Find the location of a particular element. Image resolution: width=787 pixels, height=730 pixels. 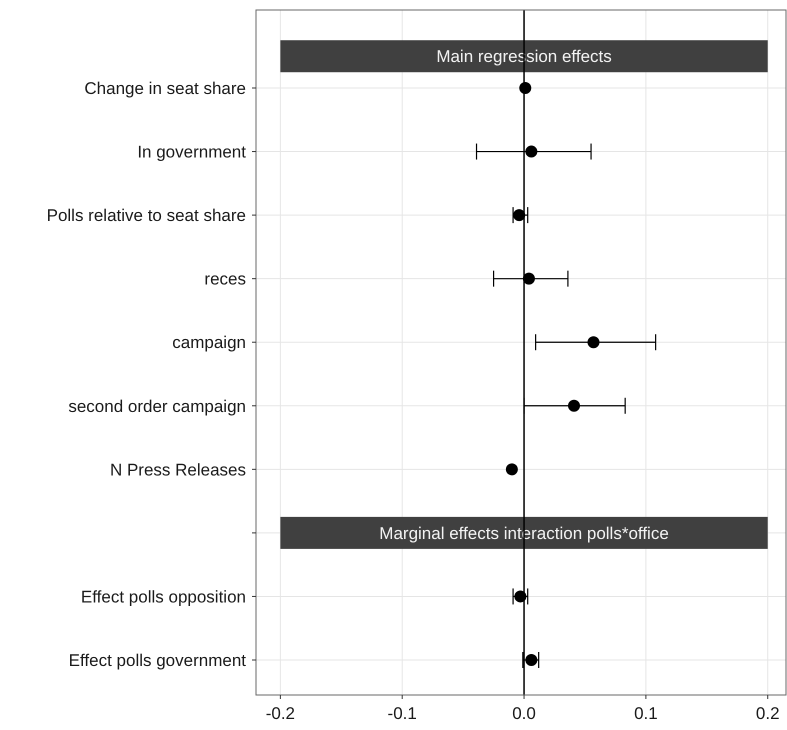

heading-strip: Marginal effects interaction polls*office is located at coordinates (524, 532).